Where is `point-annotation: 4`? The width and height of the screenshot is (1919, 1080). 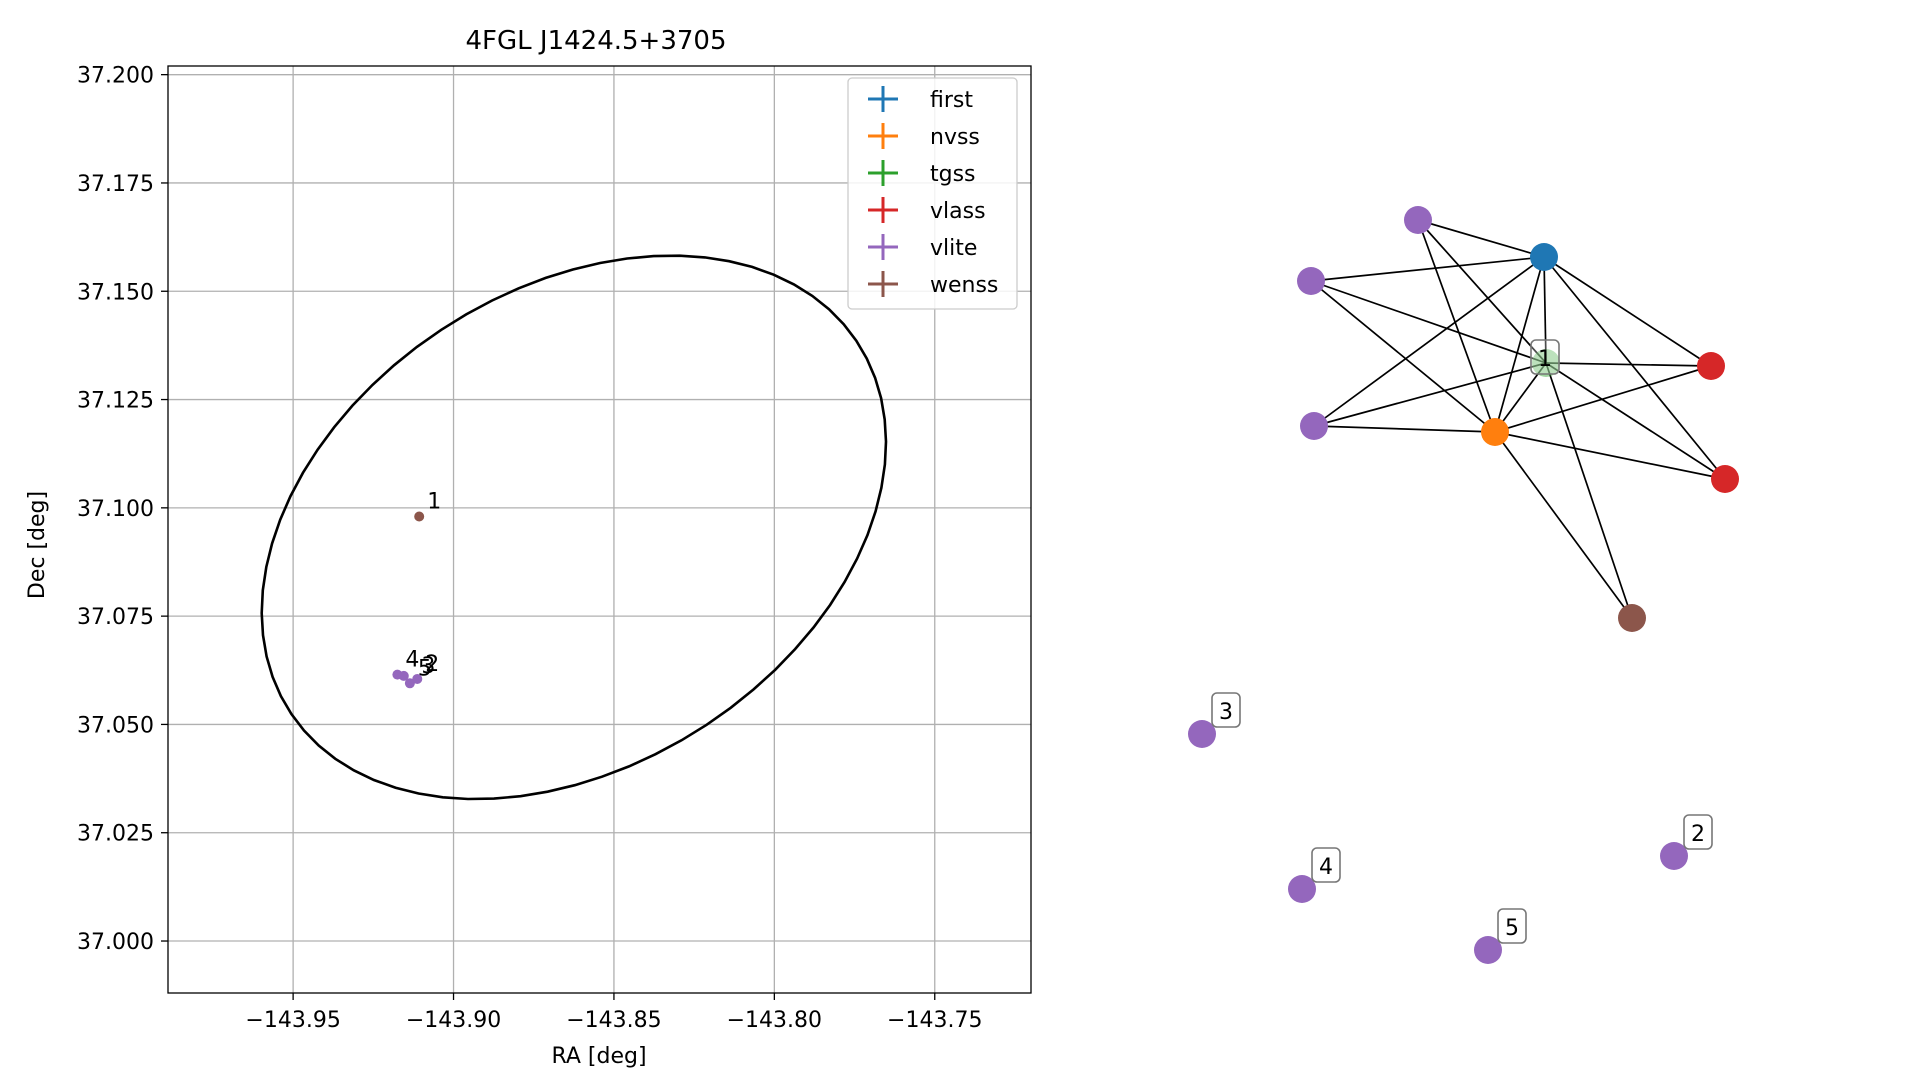 point-annotation: 4 is located at coordinates (412, 660).